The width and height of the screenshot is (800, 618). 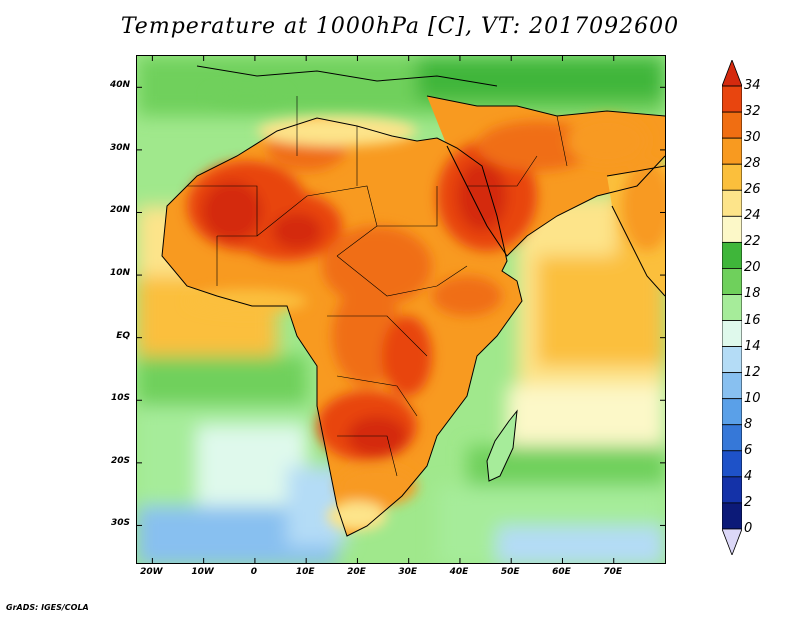 I want to click on colorbar-level-label: 8, so click(x=748, y=424).